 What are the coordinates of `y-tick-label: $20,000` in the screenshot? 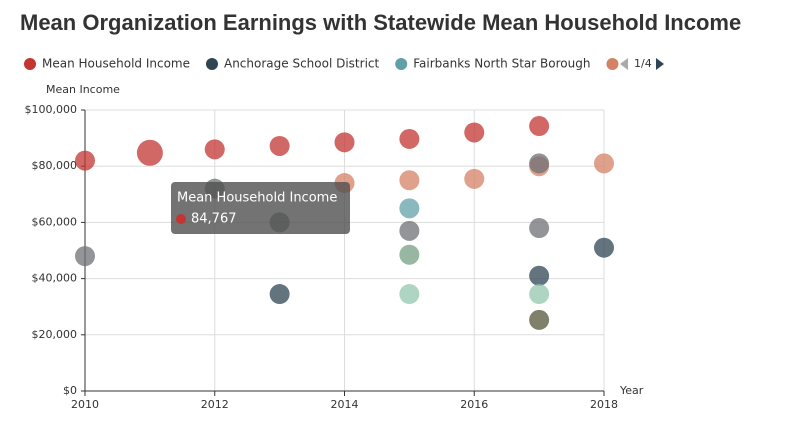 It's located at (55, 334).